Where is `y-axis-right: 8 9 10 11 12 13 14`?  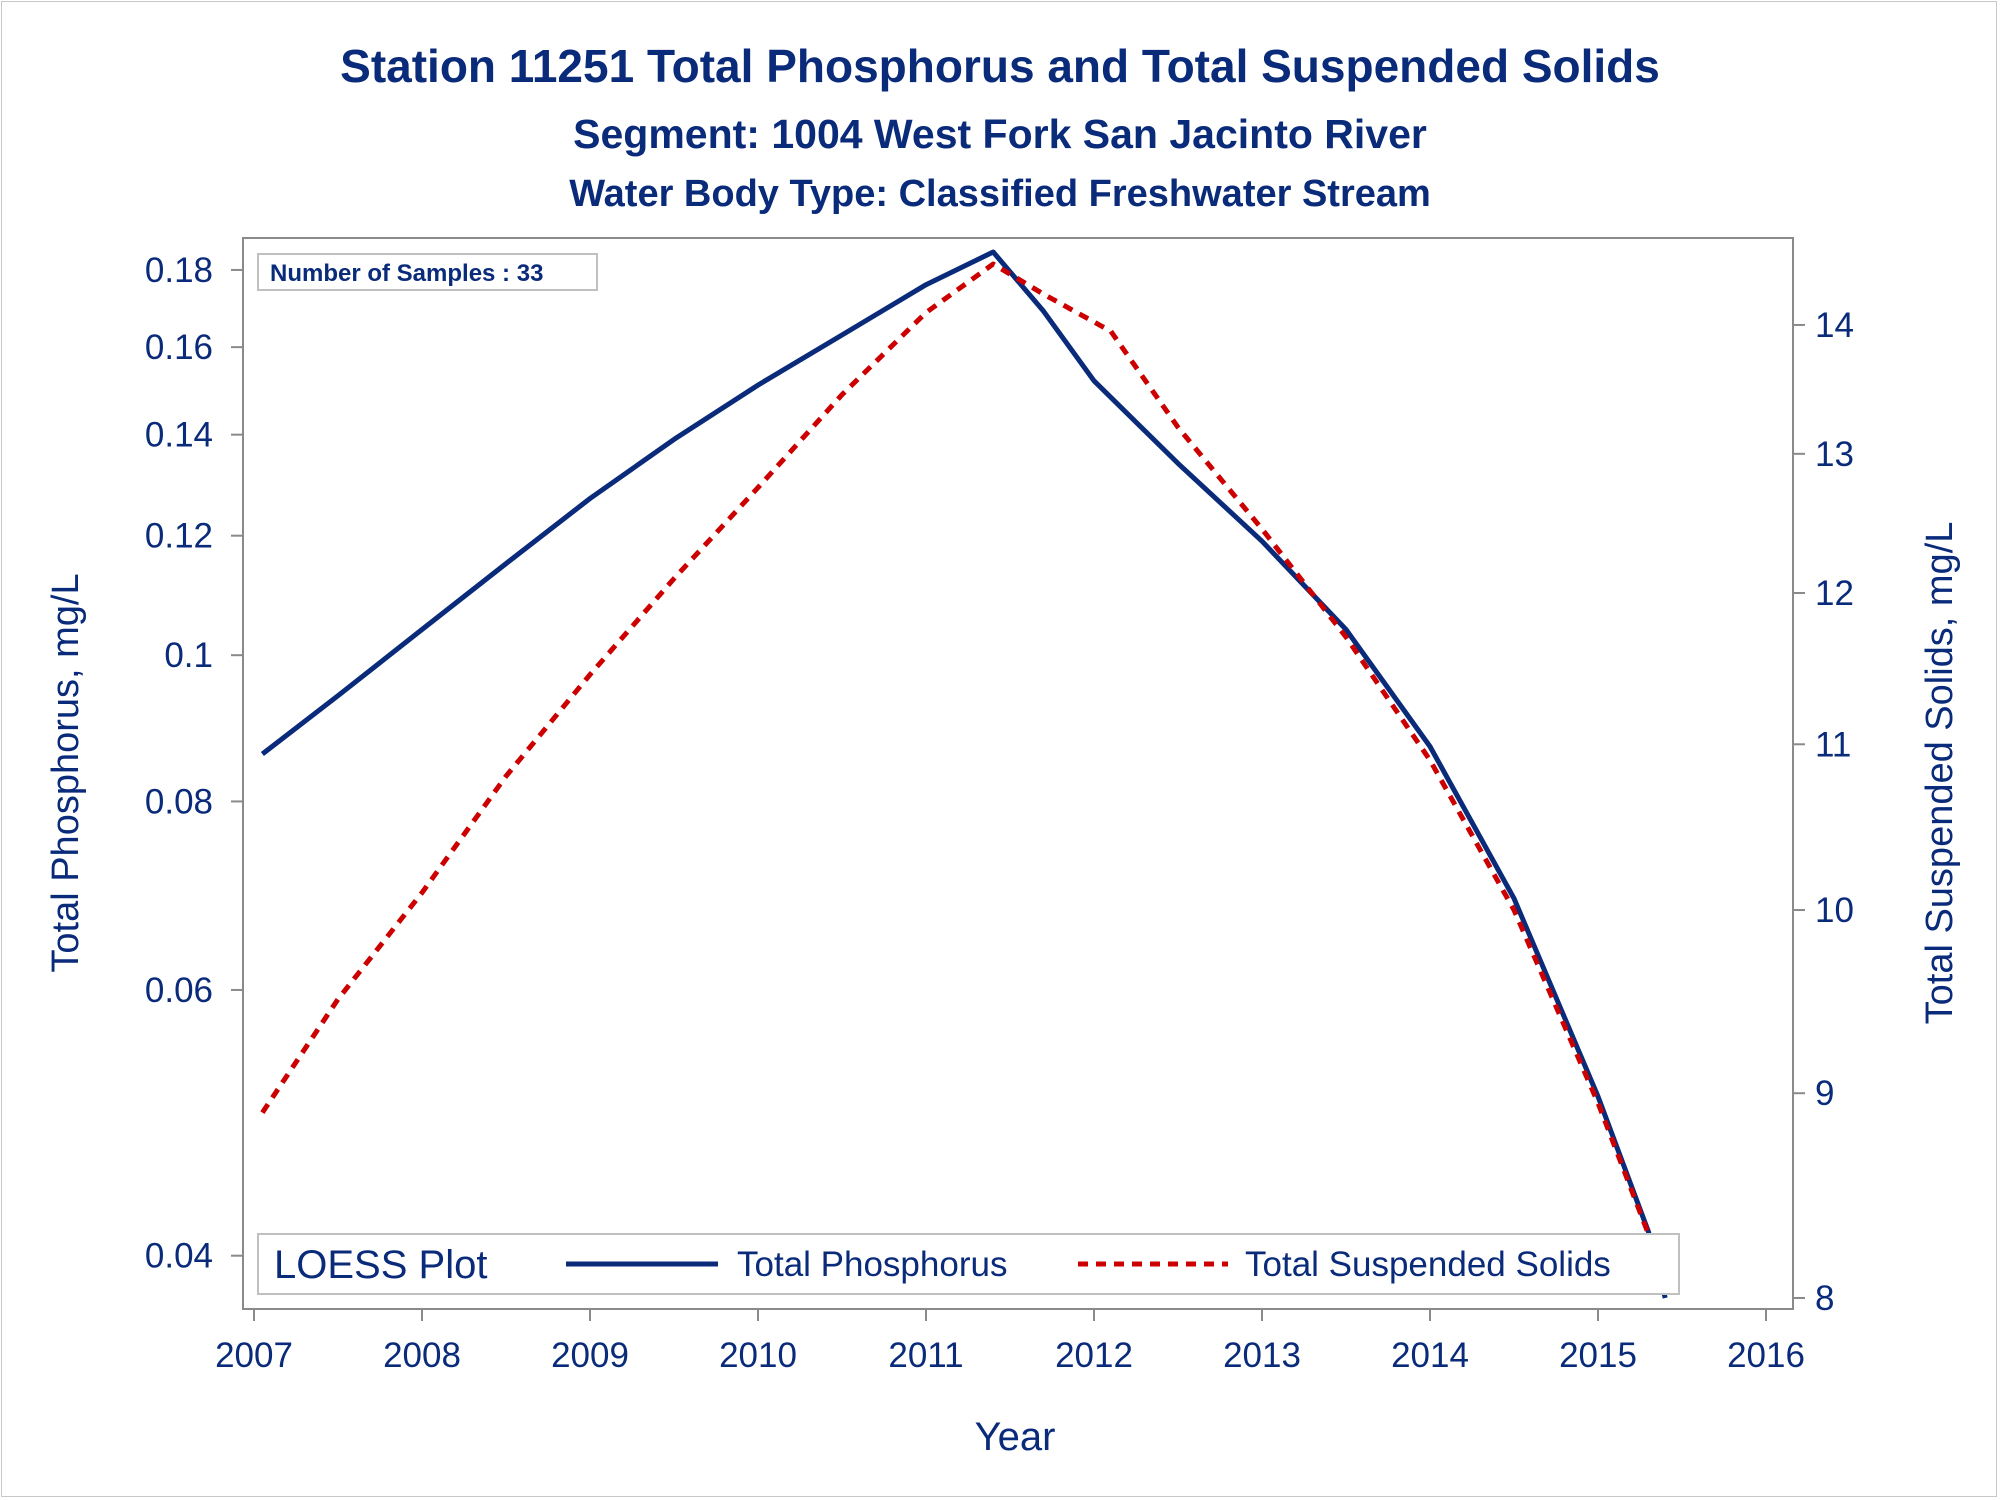 y-axis-right: 8 9 10 11 12 13 14 is located at coordinates (1823, 812).